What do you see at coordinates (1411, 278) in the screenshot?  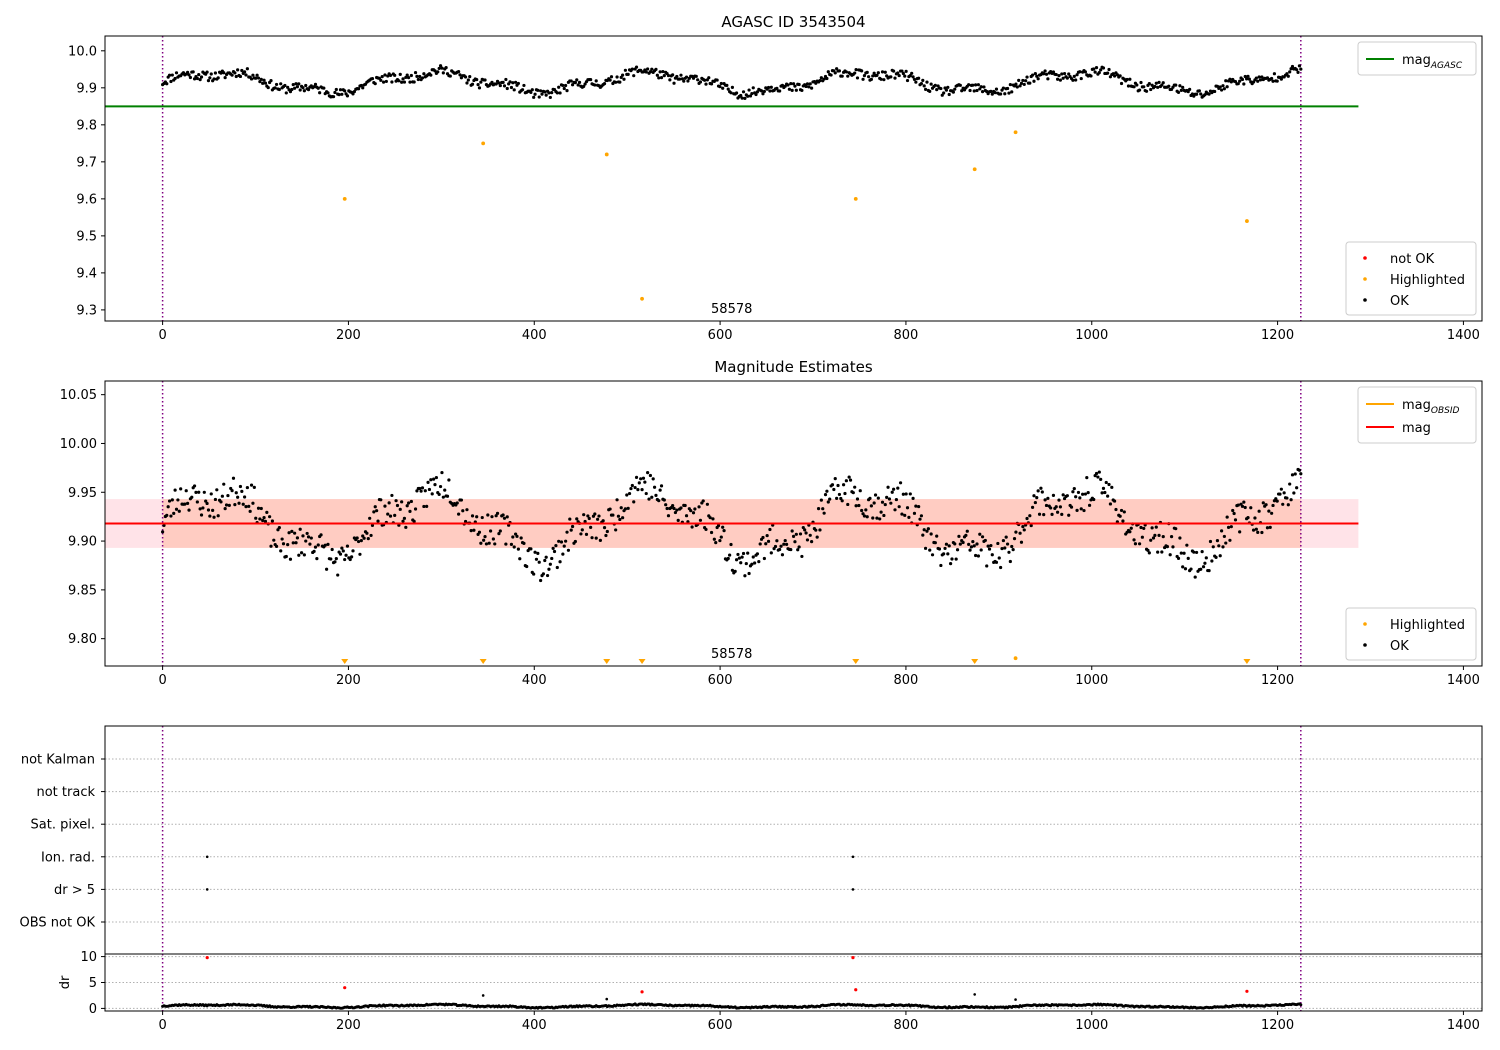 I see `legend-markers: not OK Highlighted OK` at bounding box center [1411, 278].